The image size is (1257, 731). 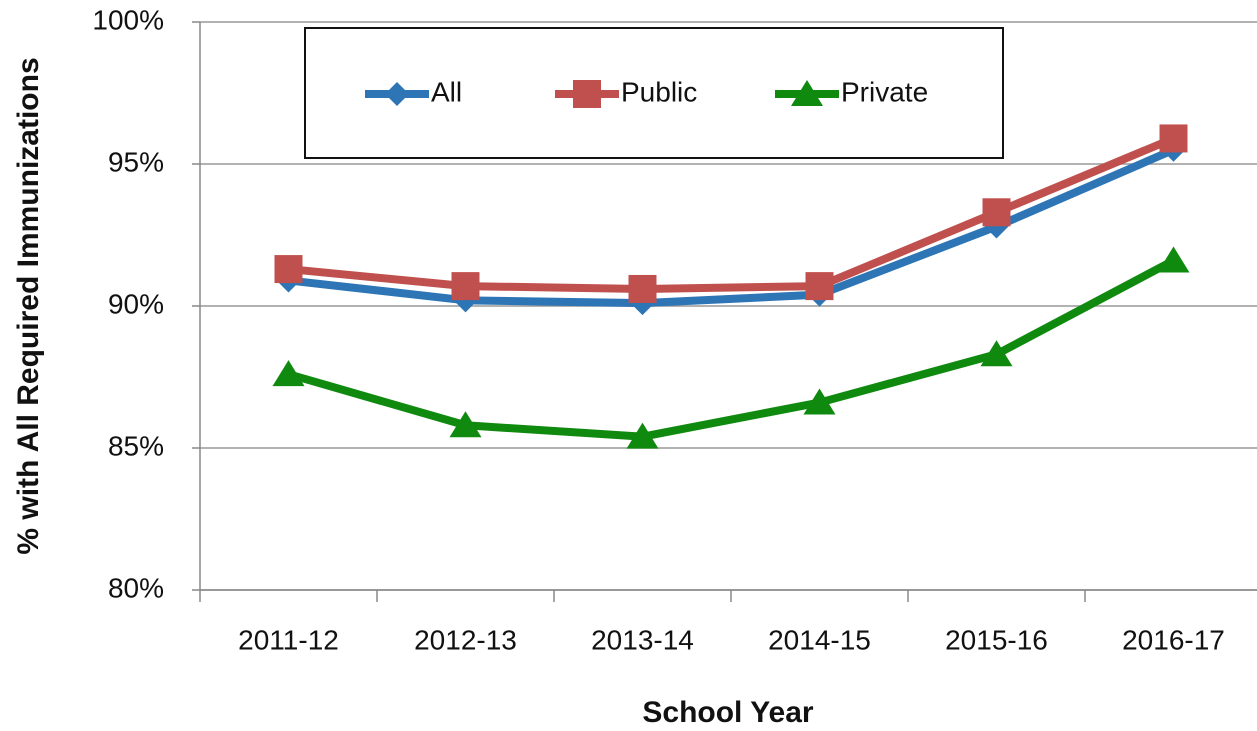 What do you see at coordinates (28, 305) in the screenshot?
I see `y-axis-title: % with All Required Immunizations` at bounding box center [28, 305].